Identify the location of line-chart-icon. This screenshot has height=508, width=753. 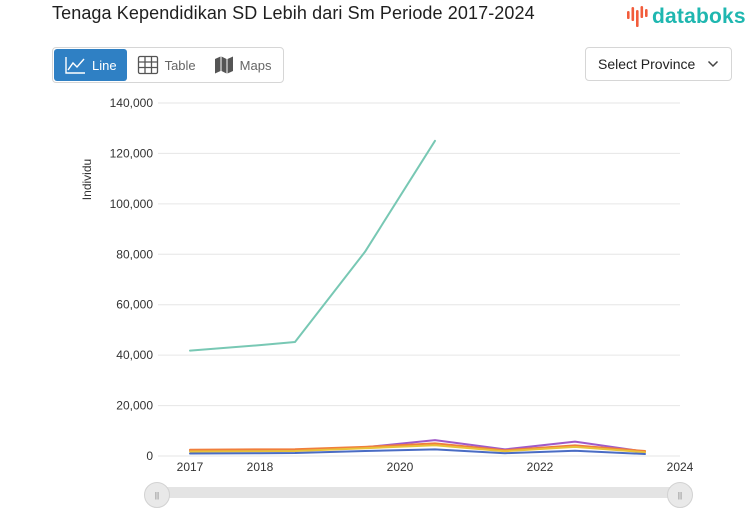
(75, 65).